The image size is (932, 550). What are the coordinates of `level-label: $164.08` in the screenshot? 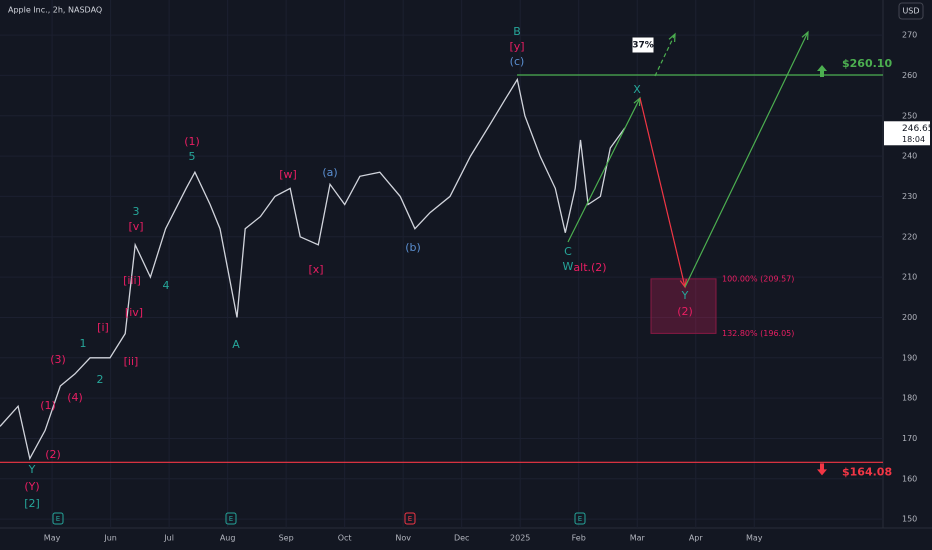 It's located at (867, 471).